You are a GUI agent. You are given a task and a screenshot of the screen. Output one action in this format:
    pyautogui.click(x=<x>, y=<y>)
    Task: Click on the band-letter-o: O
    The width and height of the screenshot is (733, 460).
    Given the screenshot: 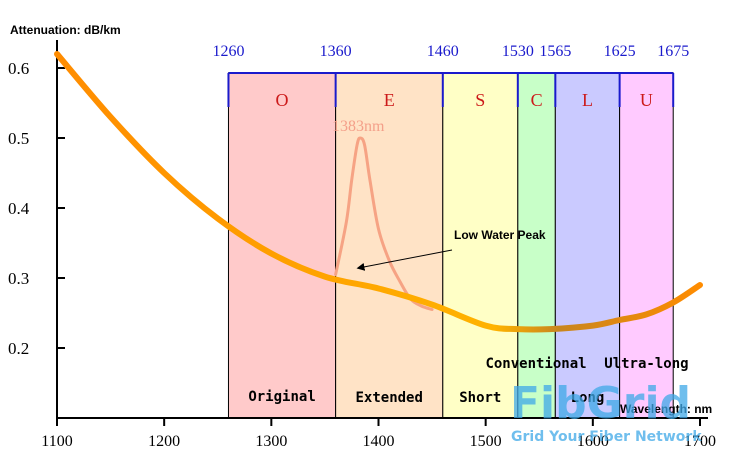 What is the action you would take?
    pyautogui.click(x=282, y=100)
    